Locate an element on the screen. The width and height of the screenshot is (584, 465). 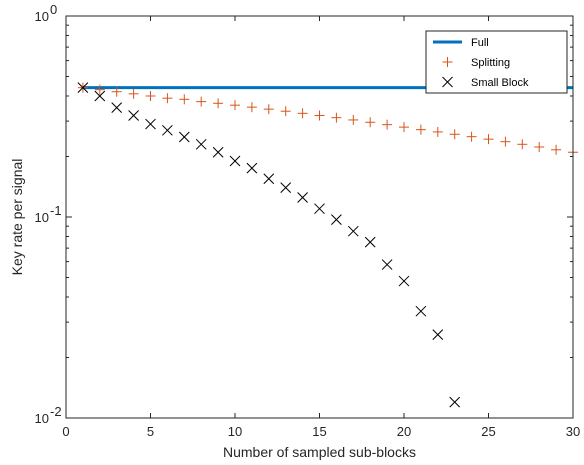
legend-plus-sample is located at coordinates (447, 62).